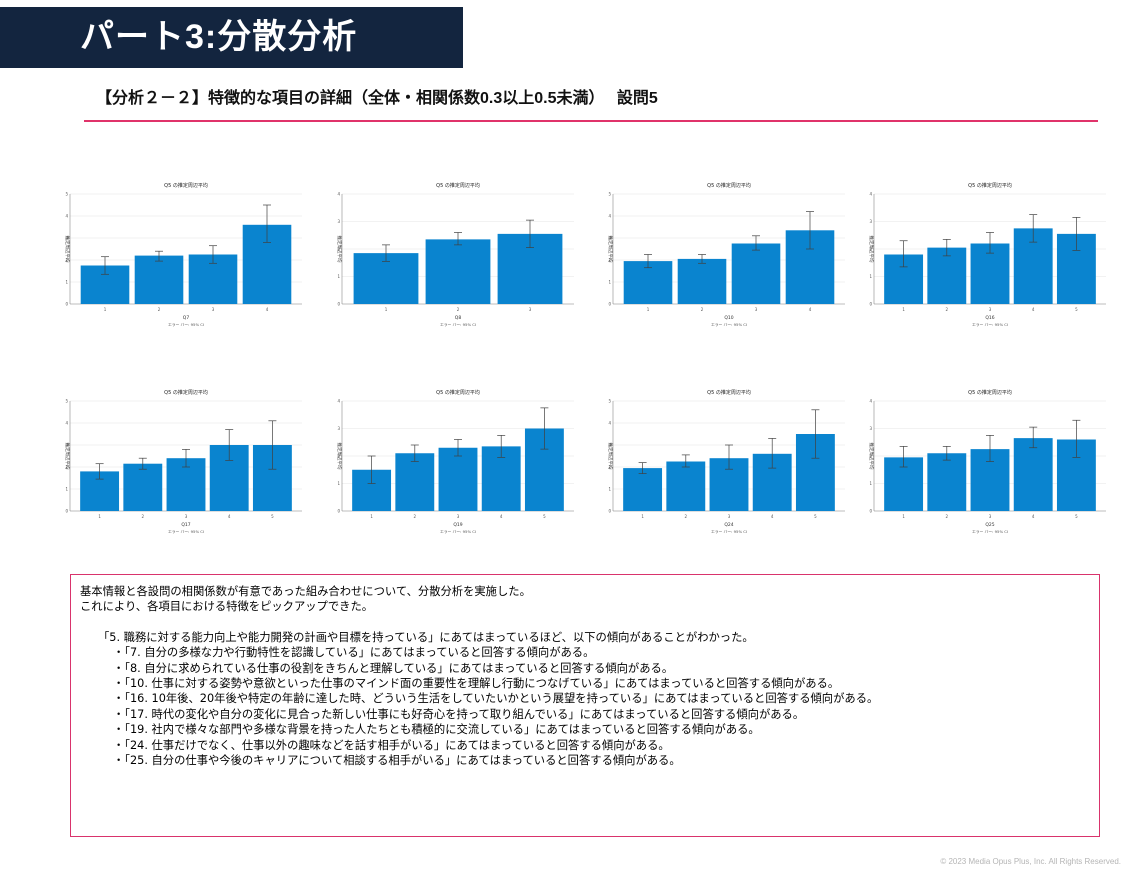 The image size is (1127, 874). Describe the element at coordinates (305, 591) in the screenshot. I see `intro-line: 基本情報と各設問の相関係数が有意であった組み合わせについて、分散分析を実施した。` at that location.